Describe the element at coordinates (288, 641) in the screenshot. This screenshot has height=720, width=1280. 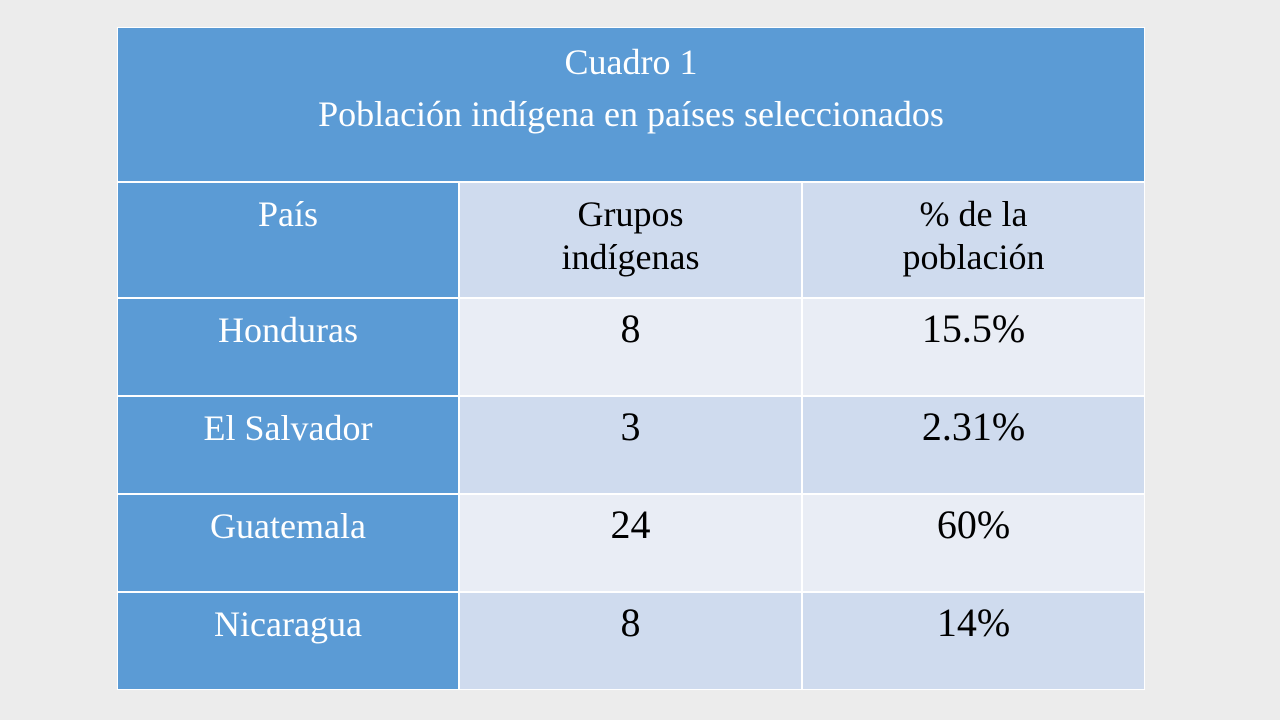
I see `row-label: Nicaragua` at that location.